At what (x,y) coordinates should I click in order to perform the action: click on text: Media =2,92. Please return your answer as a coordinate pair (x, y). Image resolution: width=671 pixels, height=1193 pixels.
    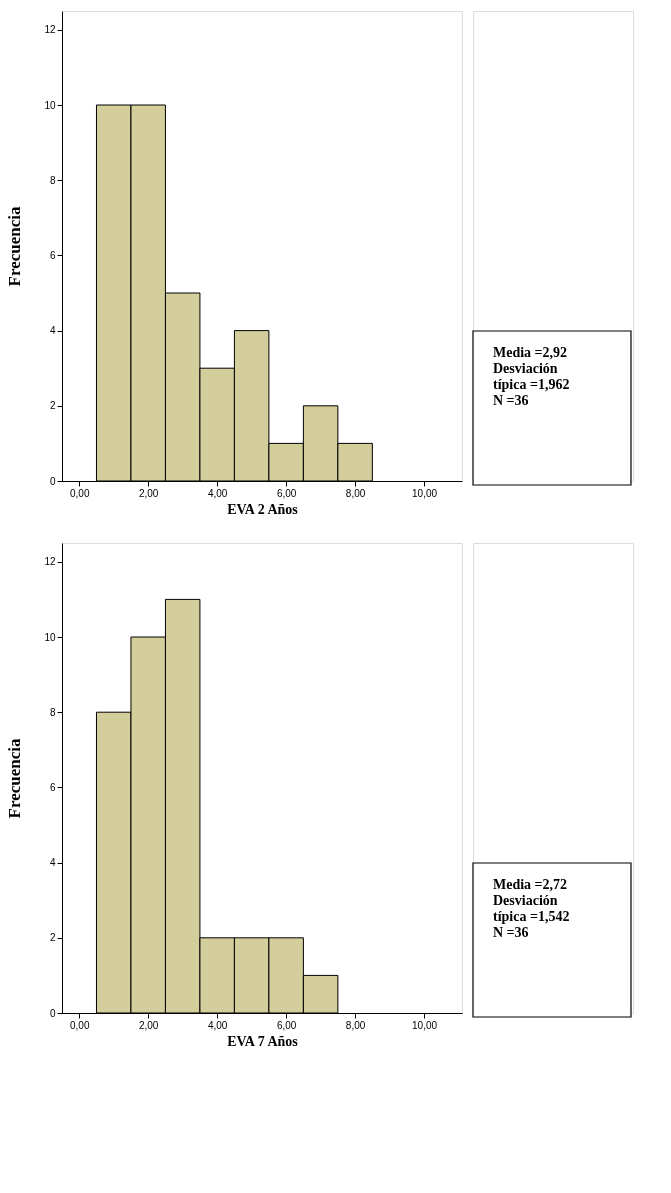
    Looking at the image, I should click on (530, 352).